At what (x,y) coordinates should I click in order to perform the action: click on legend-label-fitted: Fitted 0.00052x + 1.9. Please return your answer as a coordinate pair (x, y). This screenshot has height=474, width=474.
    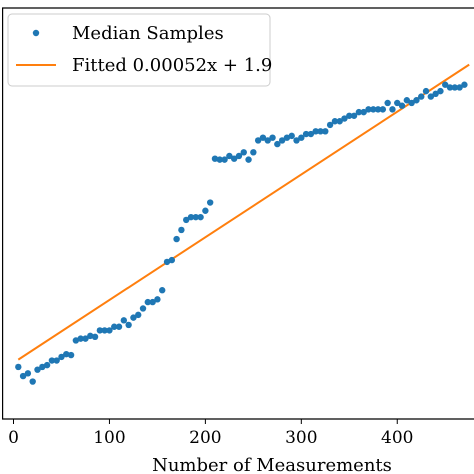
    Looking at the image, I should click on (172, 65).